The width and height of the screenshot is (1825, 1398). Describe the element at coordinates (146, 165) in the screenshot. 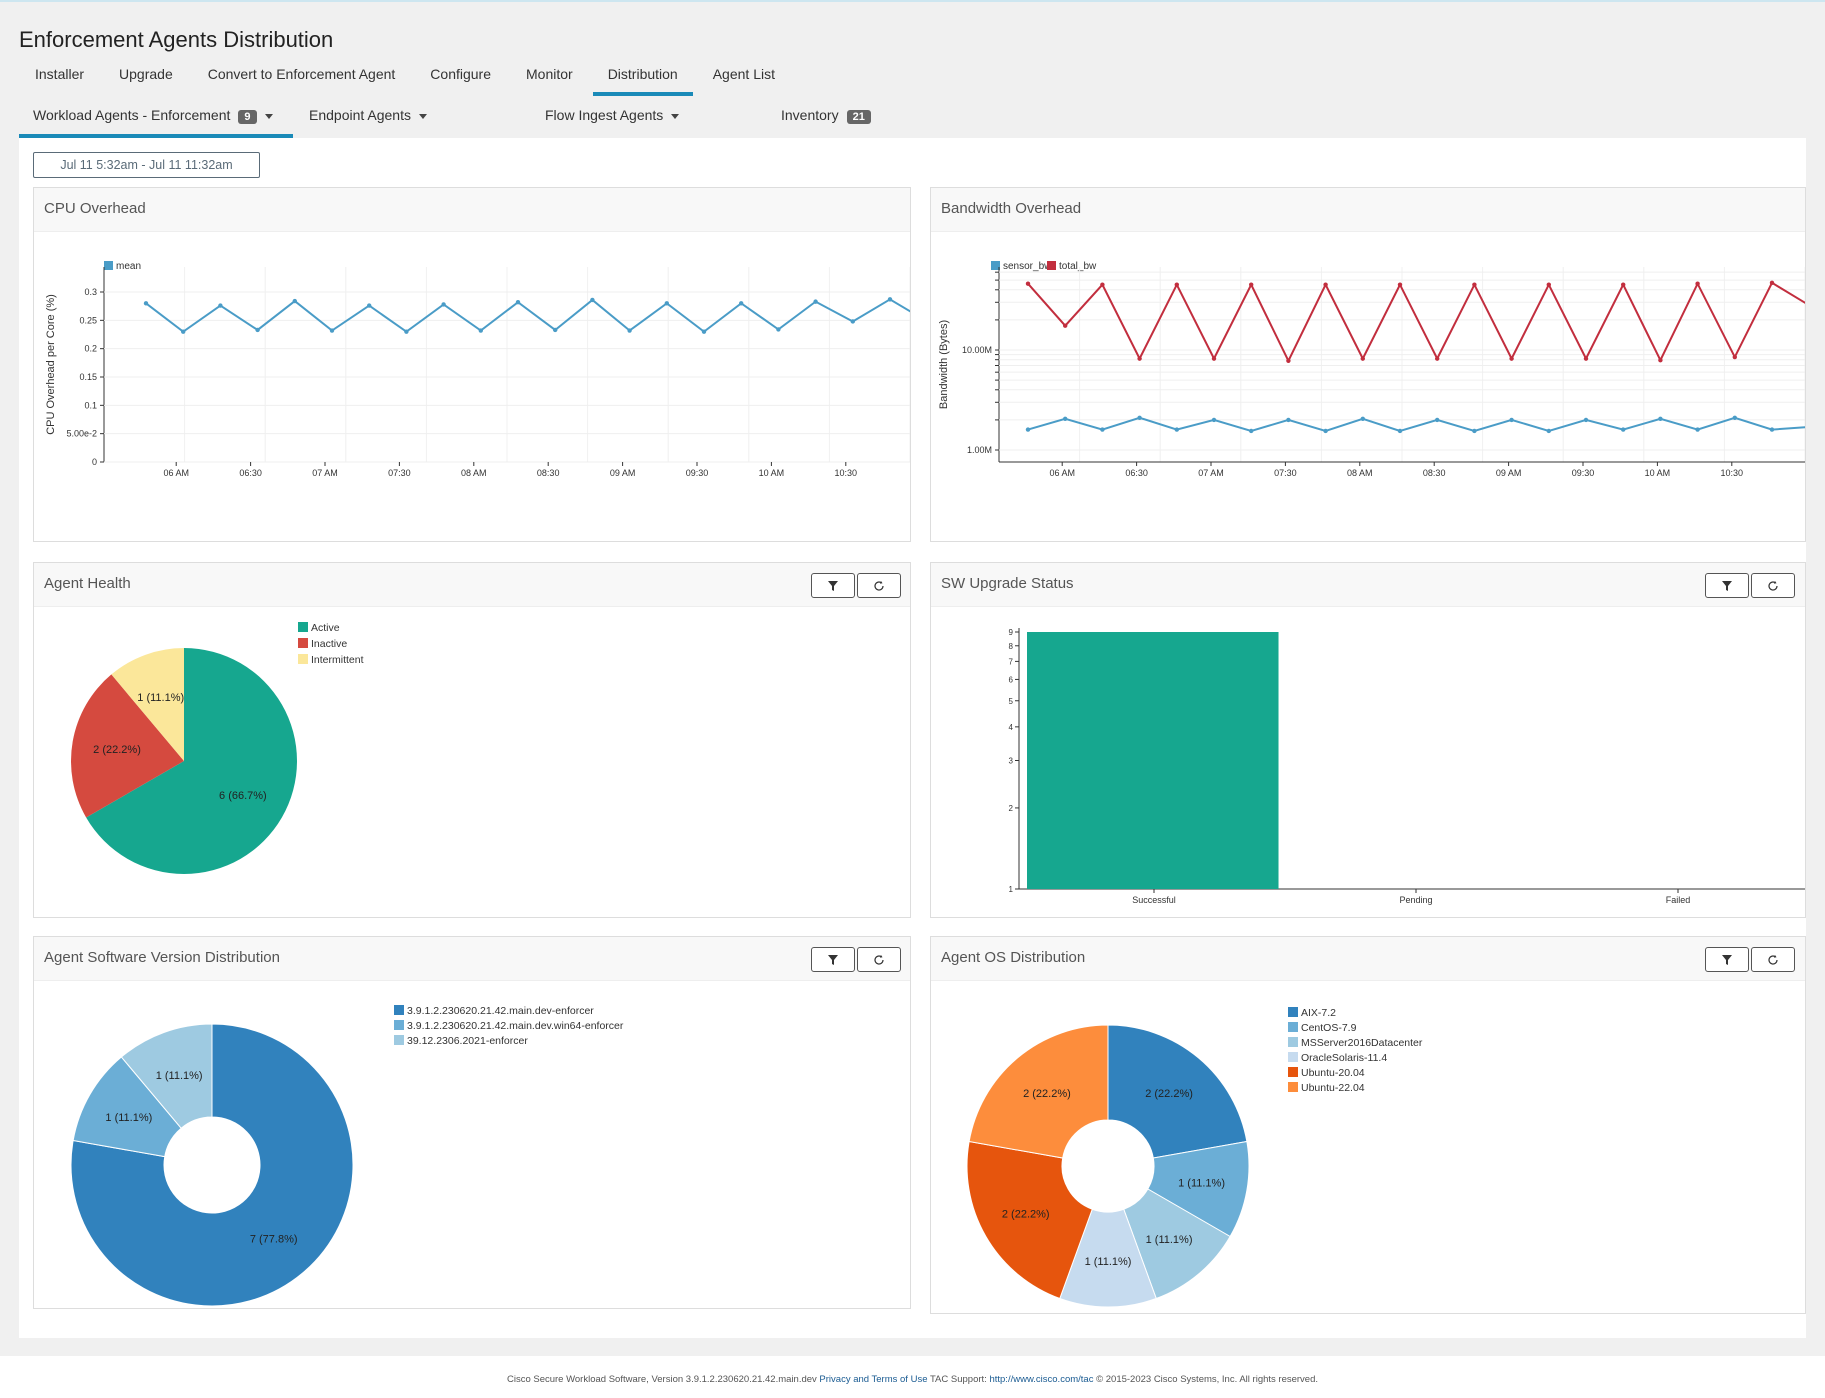

I see `date-range-picker: Jul 11 5:32am - Jul 11 11:32am` at that location.